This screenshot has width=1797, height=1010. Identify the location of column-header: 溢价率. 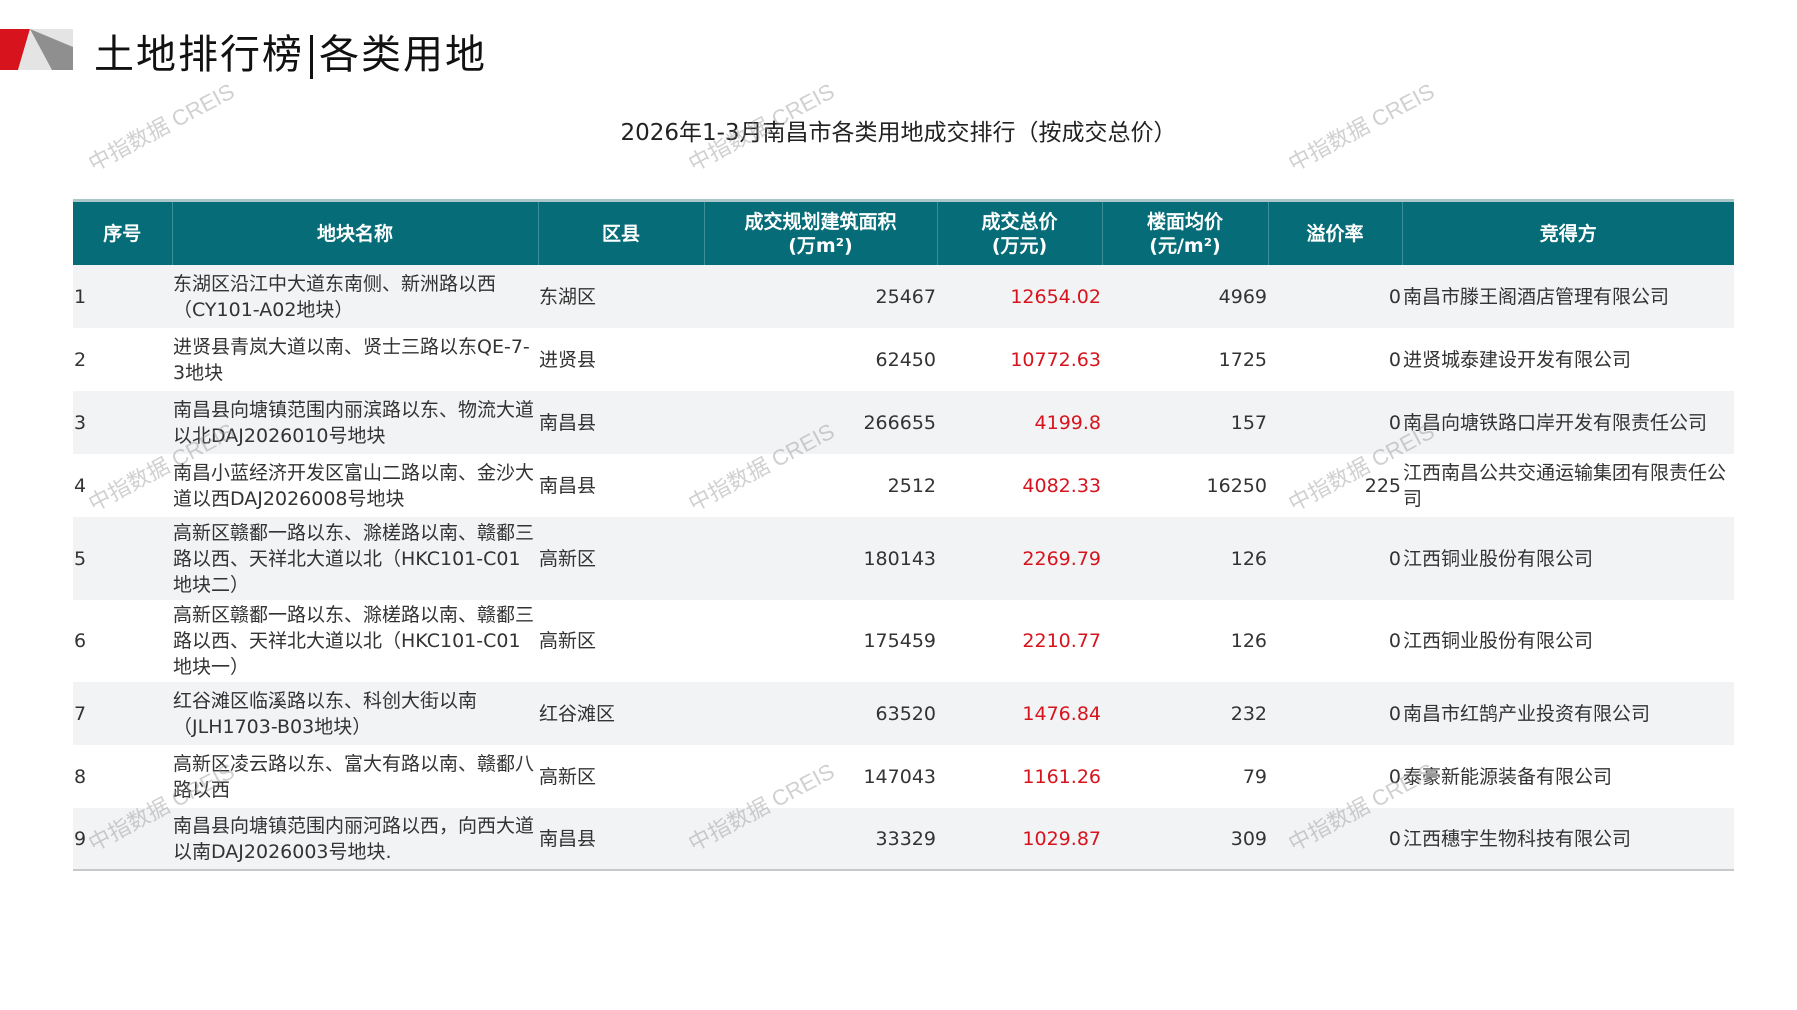
(1334, 232).